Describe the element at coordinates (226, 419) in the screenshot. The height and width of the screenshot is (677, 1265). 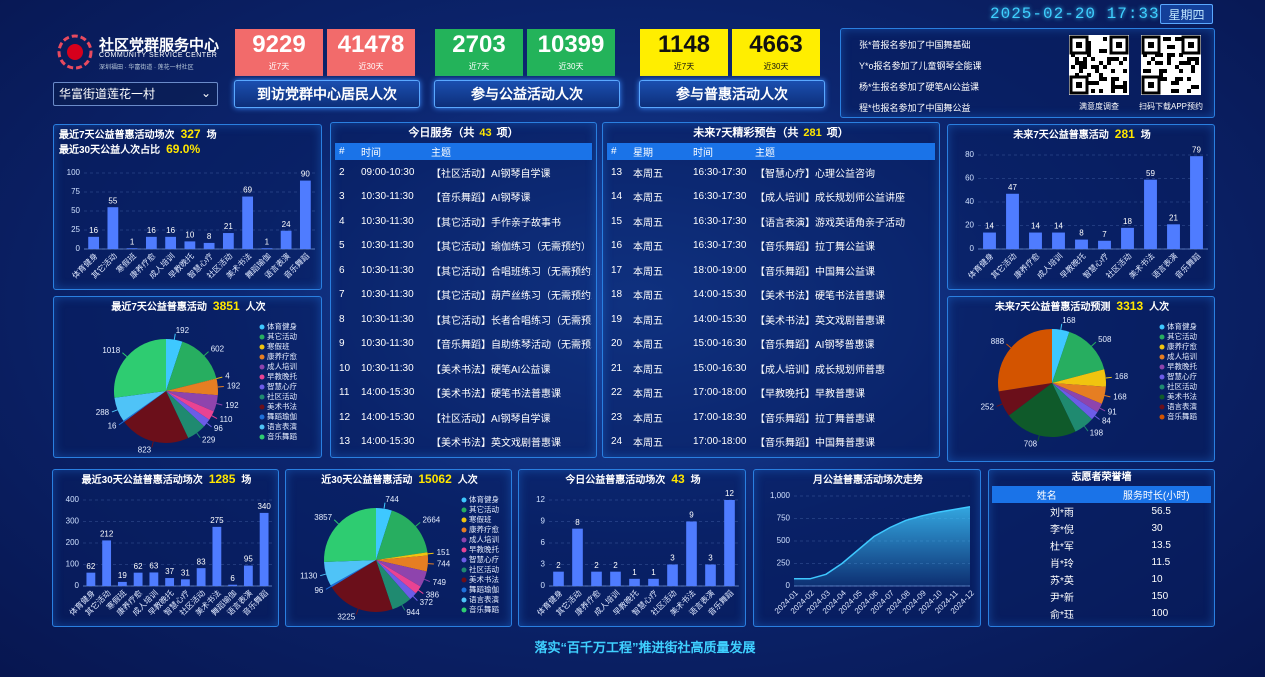
I see `slice-label: 110` at that location.